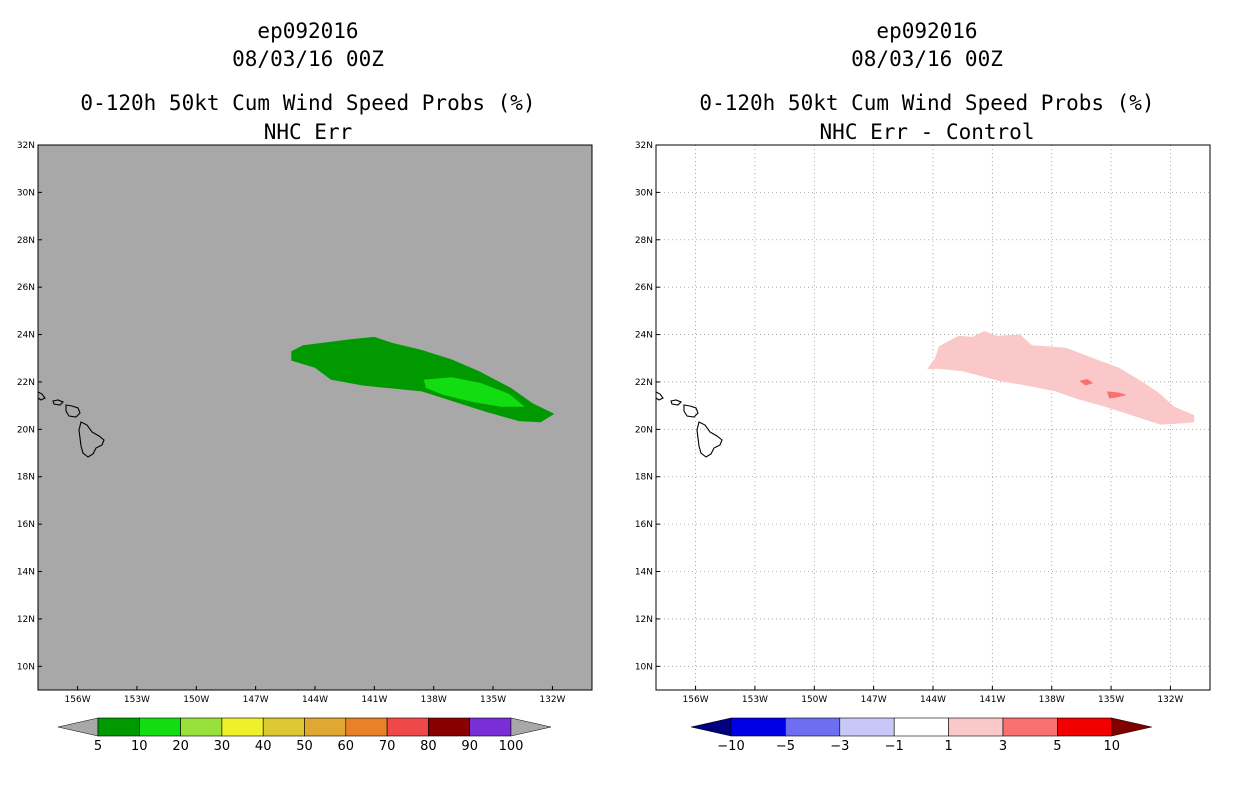  What do you see at coordinates (304, 746) in the screenshot?
I see `colorbar-label: 50` at bounding box center [304, 746].